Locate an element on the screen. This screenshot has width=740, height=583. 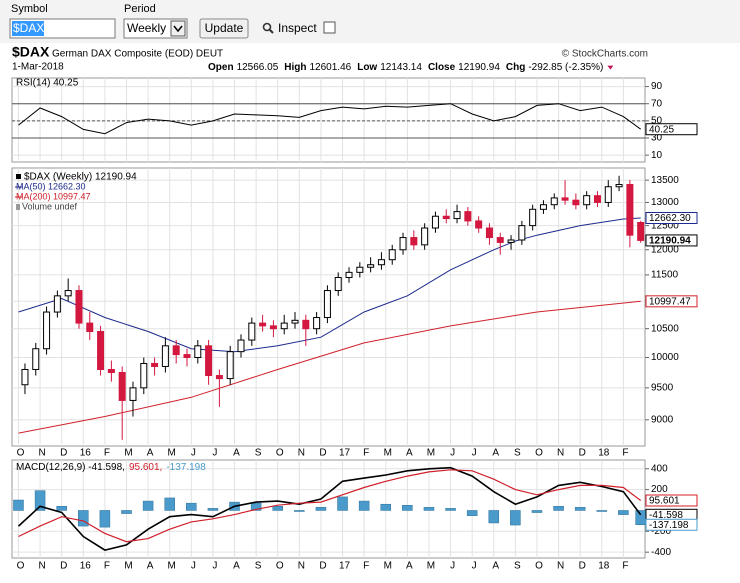
quote-label: Low is located at coordinates (367, 67).